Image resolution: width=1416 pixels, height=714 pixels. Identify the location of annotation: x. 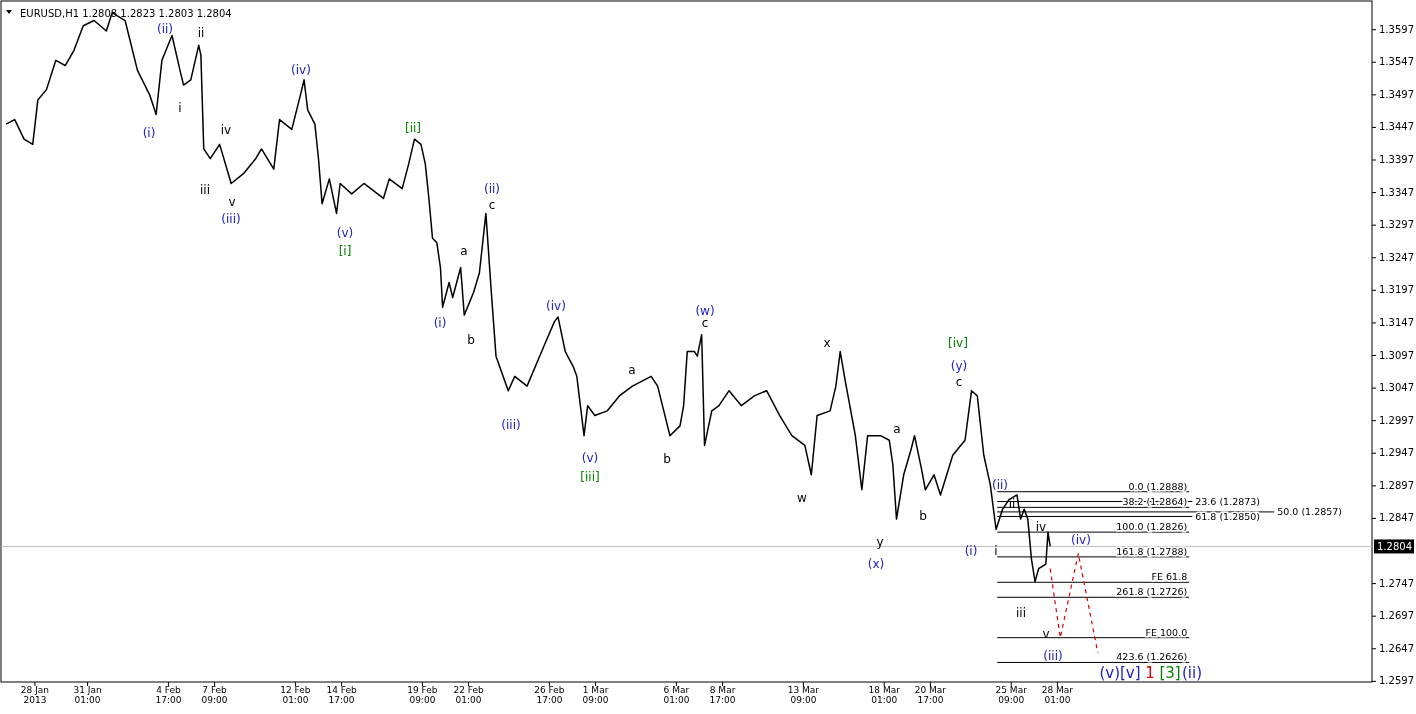
(827, 342).